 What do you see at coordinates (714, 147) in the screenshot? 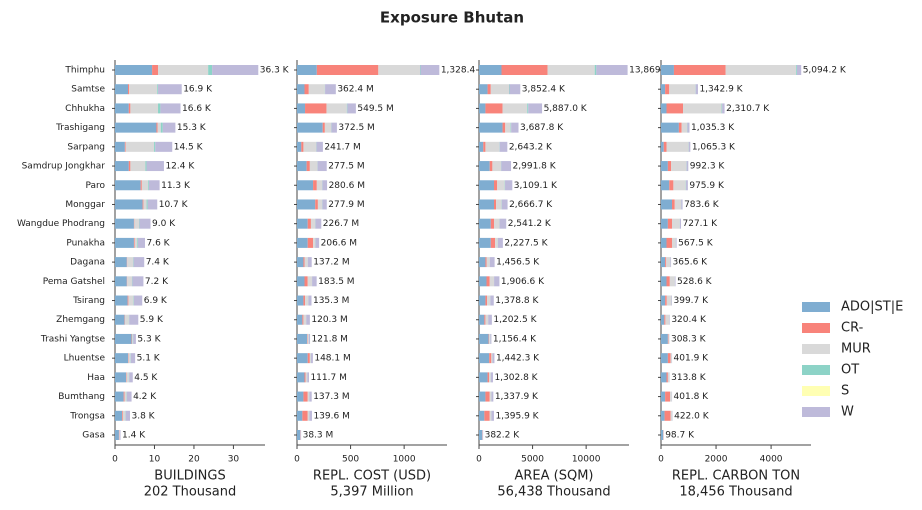
I see `total-label: 1,065.3 K` at bounding box center [714, 147].